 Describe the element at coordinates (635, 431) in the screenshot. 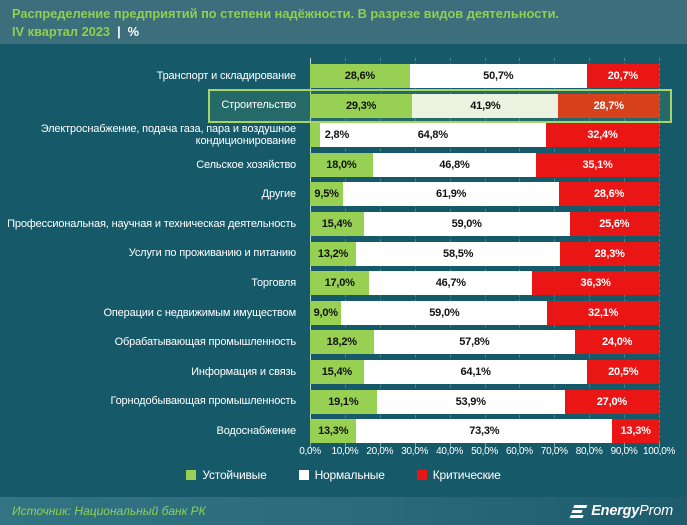

I see `segment-critical: 13,3%` at that location.